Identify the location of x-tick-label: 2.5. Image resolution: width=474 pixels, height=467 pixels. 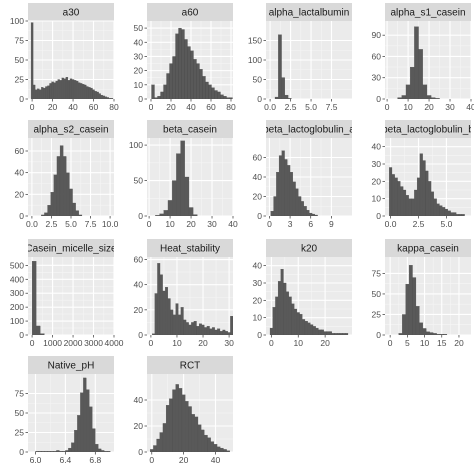
(419, 224).